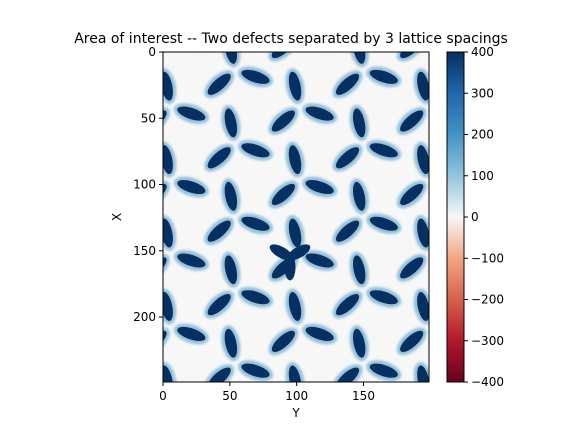  What do you see at coordinates (163, 396) in the screenshot?
I see `x-tick-label: 0` at bounding box center [163, 396].